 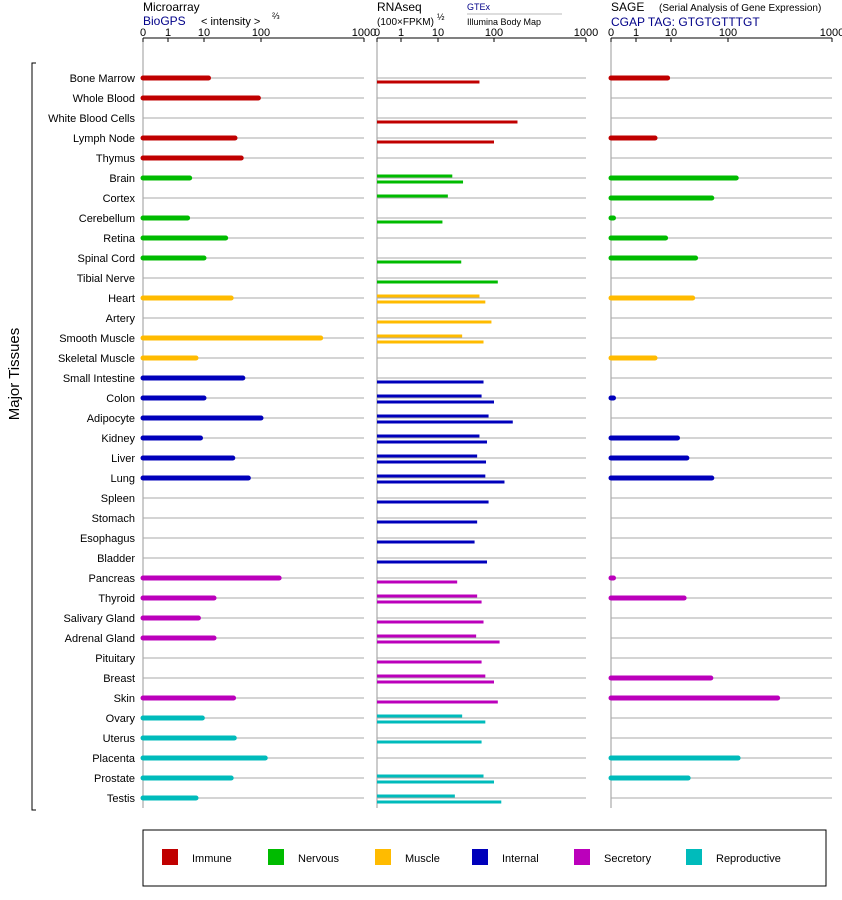 I want to click on rnaseq-subtitle: (100×FPKM), so click(x=405, y=22).